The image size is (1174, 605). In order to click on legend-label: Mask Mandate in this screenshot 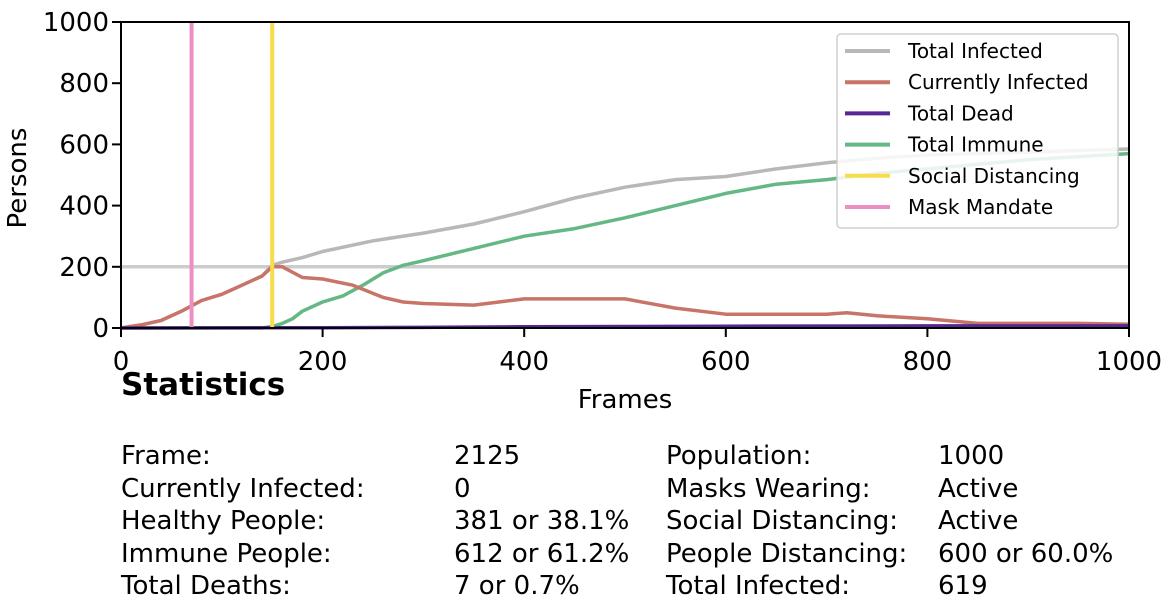, I will do `click(980, 207)`.